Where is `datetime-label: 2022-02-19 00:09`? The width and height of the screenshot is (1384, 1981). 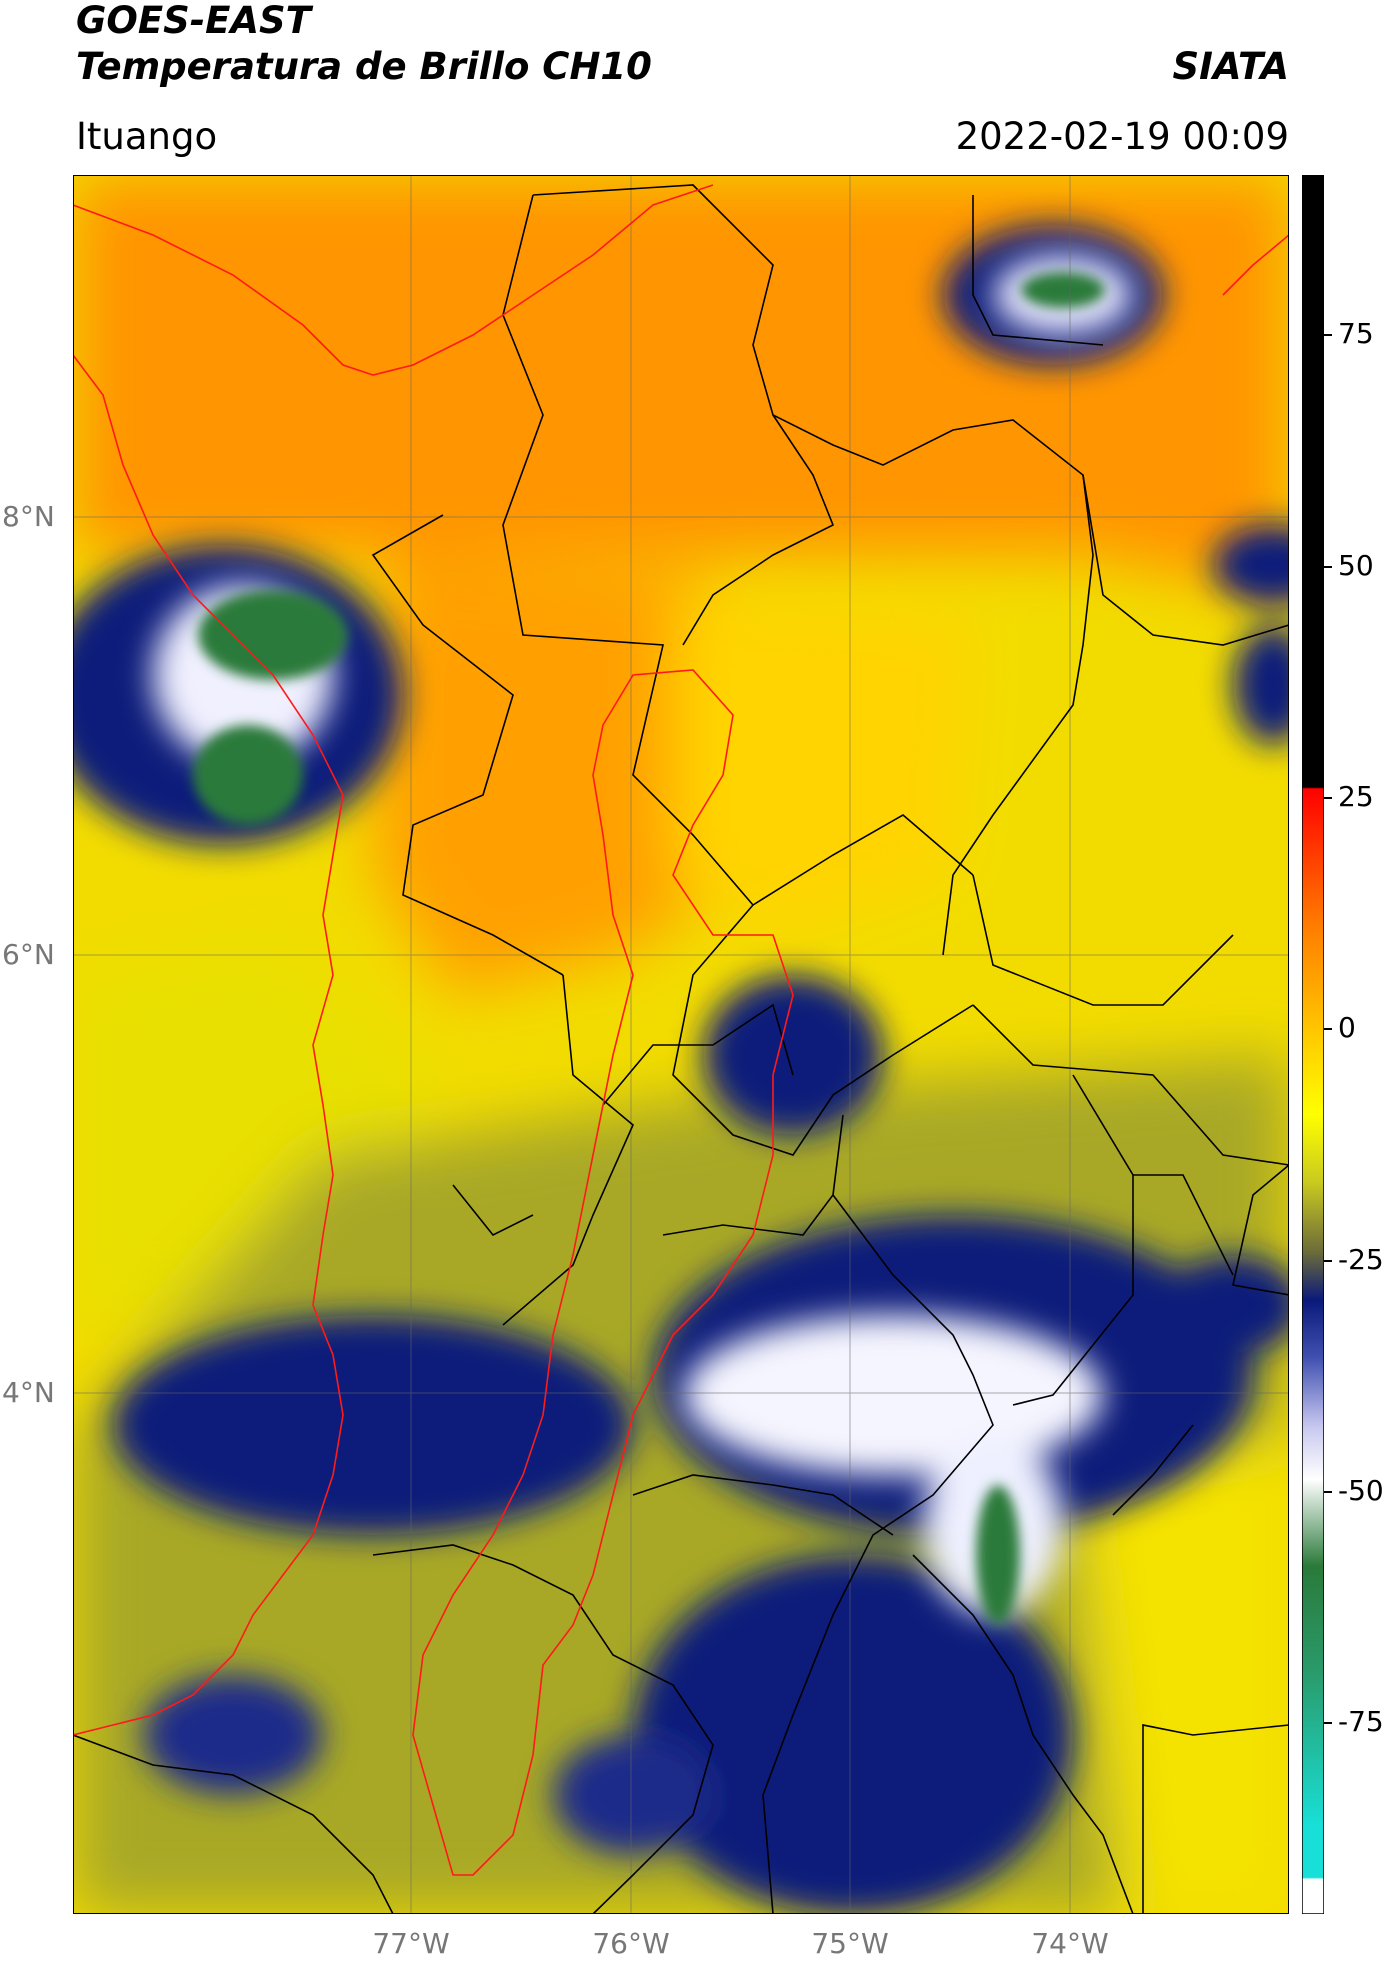 datetime-label: 2022-02-19 00:09 is located at coordinates (1122, 136).